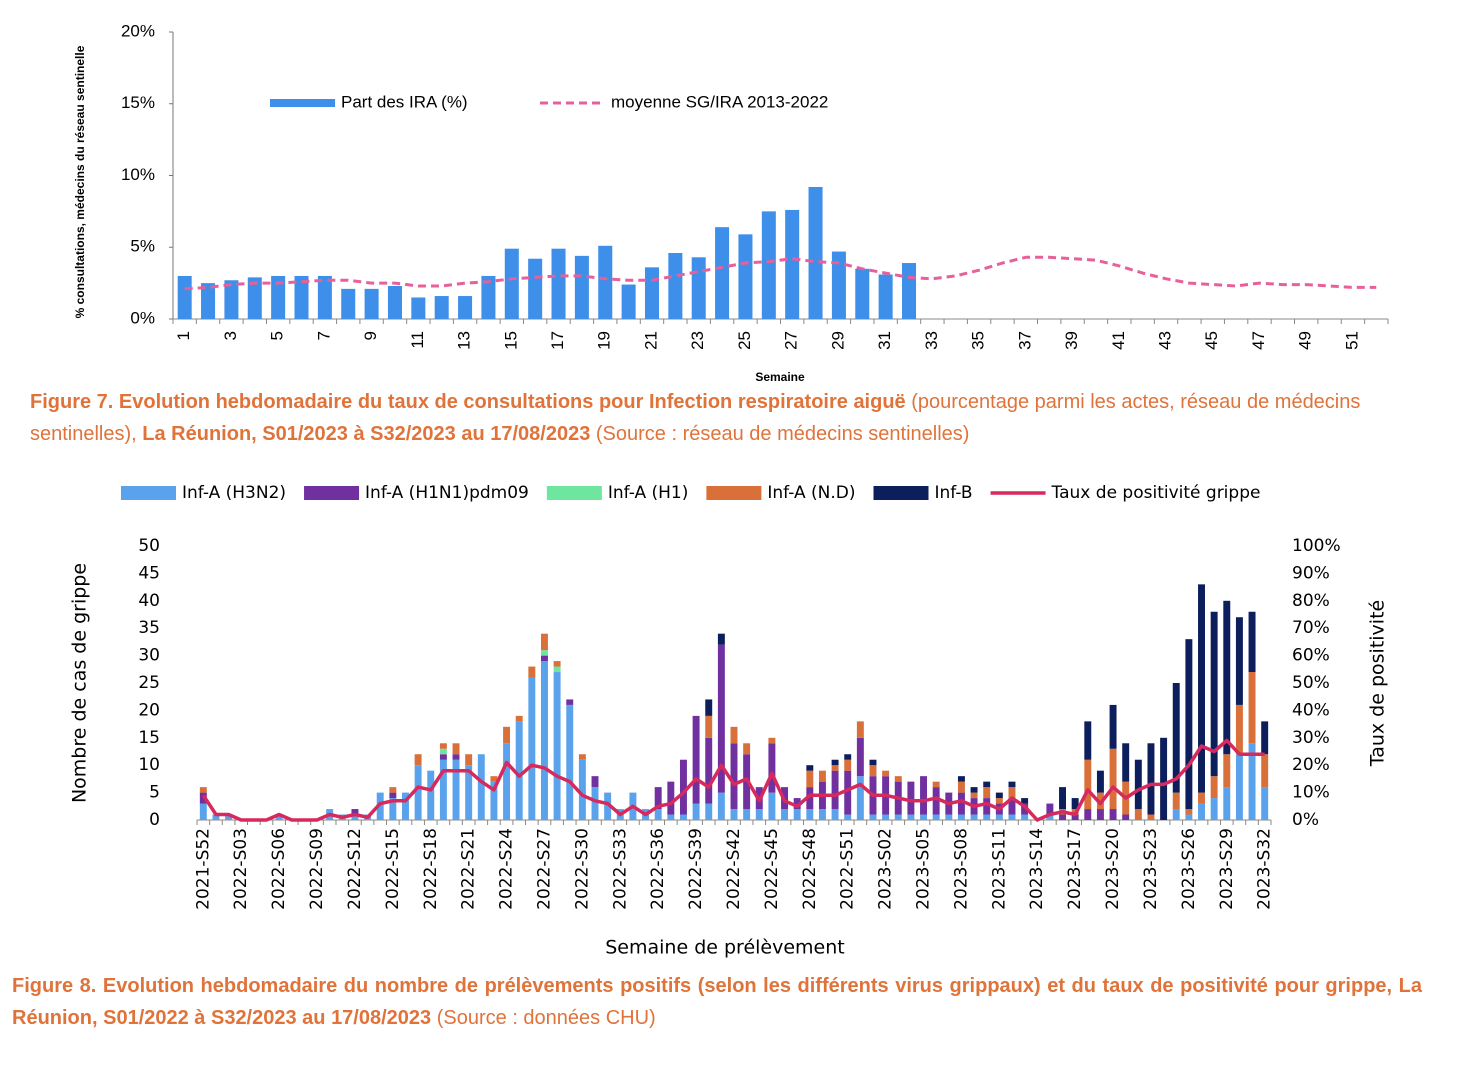 The width and height of the screenshot is (1462, 1082). What do you see at coordinates (138, 174) in the screenshot?
I see `y-tick-label: 10%` at bounding box center [138, 174].